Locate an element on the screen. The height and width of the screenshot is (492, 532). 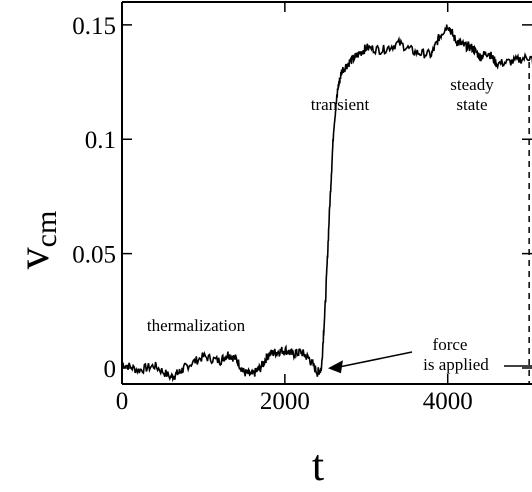
y-axis-label: vcm is located at coordinates (36, 240).